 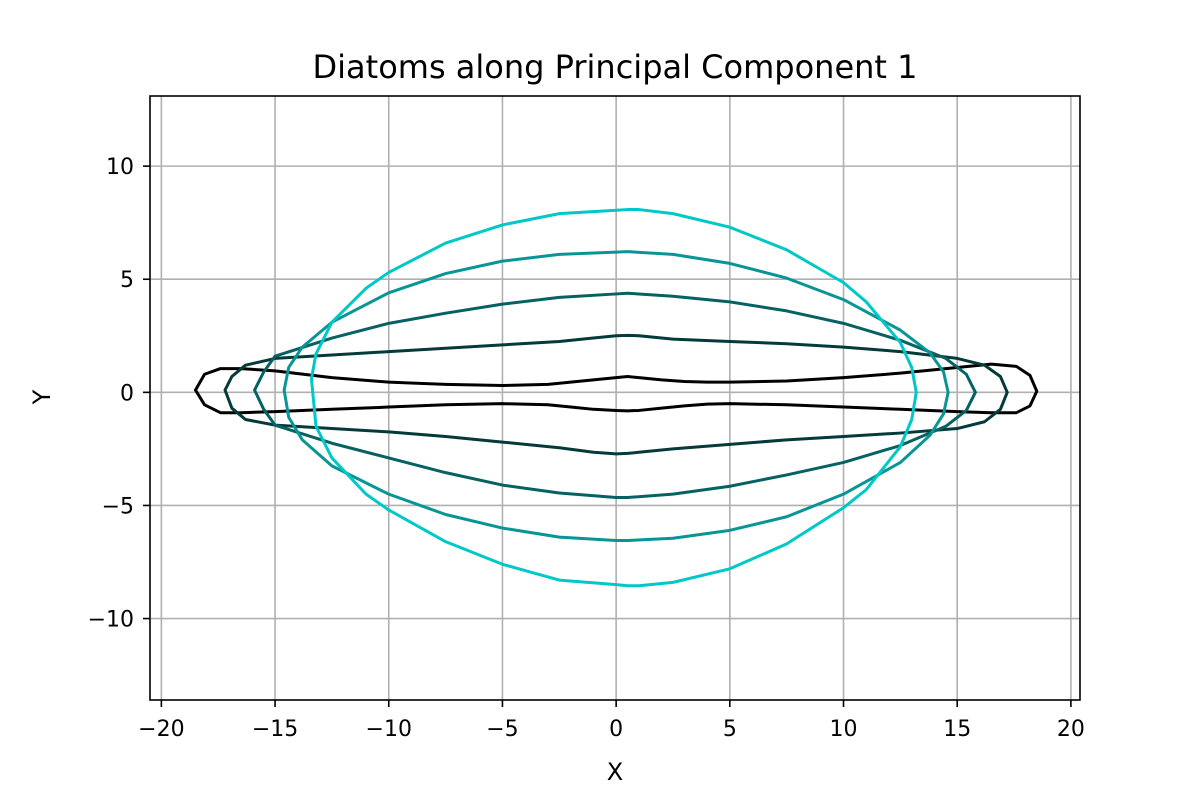 I want to click on x-axis-label: X, so click(x=615, y=772).